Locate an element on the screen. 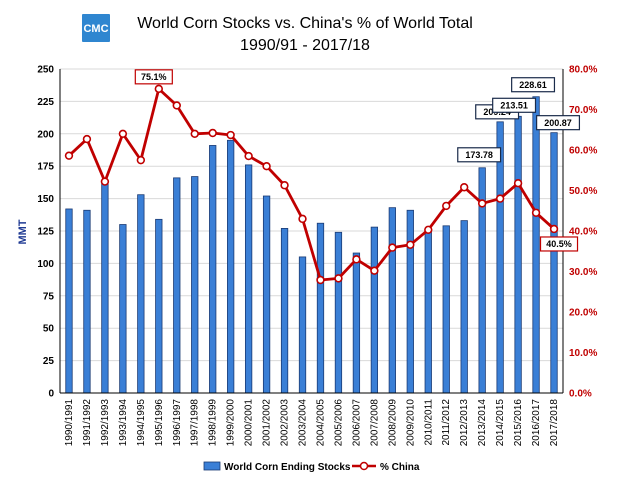 The height and width of the screenshot is (488, 619). left-tick-label: 225 is located at coordinates (45, 102).